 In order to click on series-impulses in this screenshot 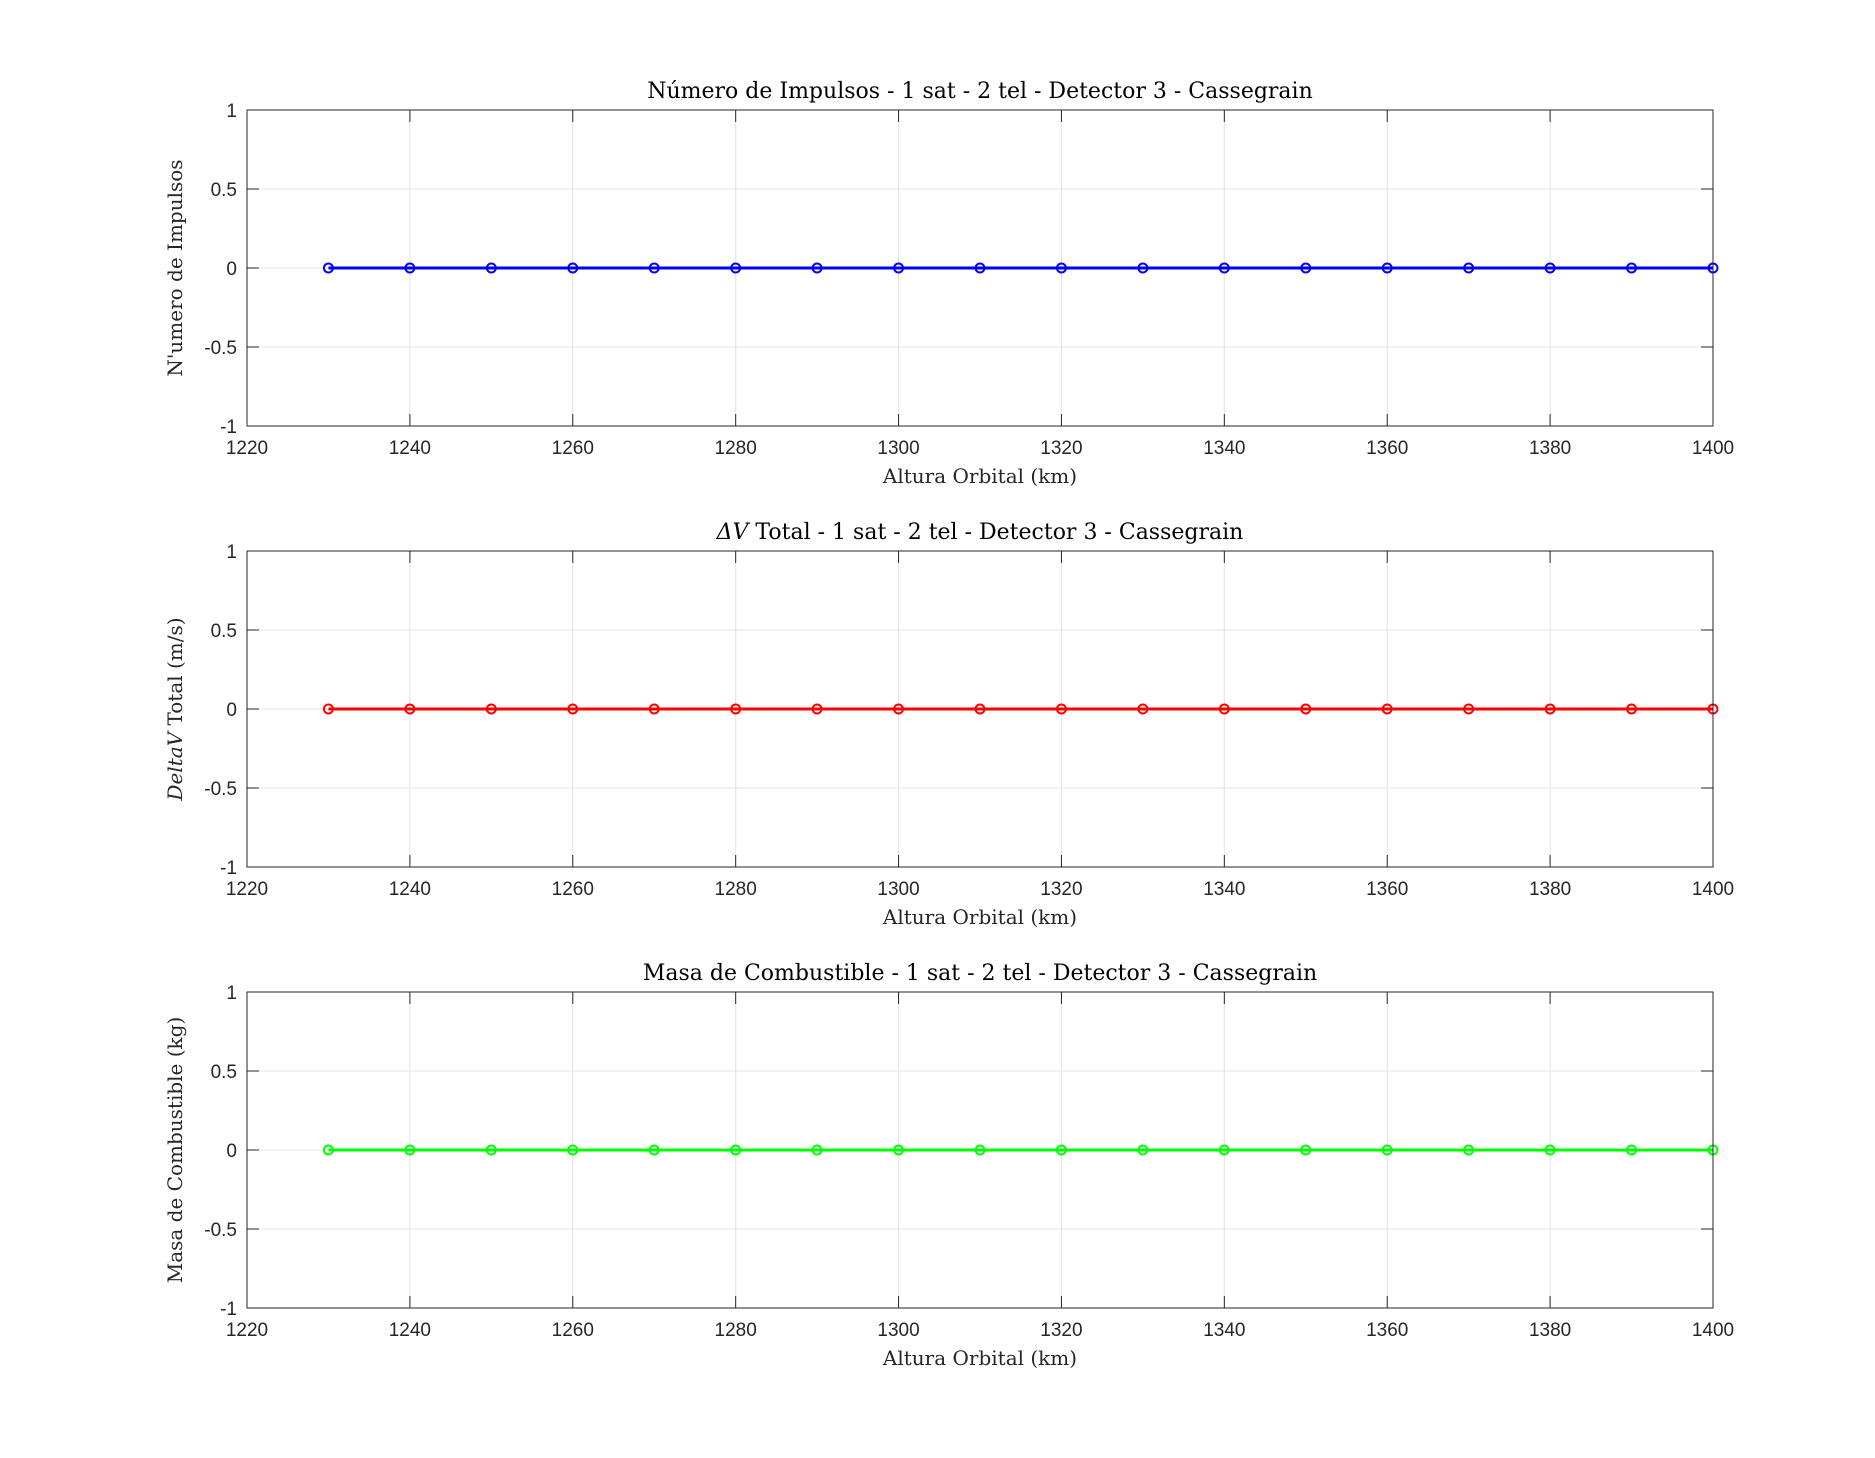, I will do `click(1020, 268)`.